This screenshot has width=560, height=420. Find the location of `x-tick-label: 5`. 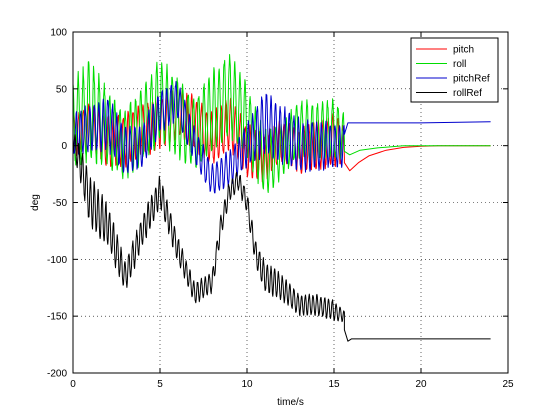

x-tick-label: 5 is located at coordinates (160, 384).